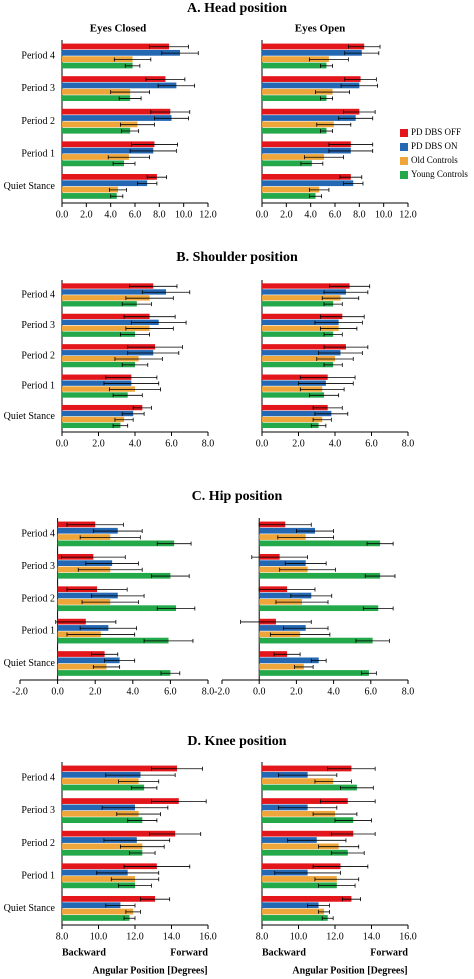 The height and width of the screenshot is (979, 474). What do you see at coordinates (170, 691) in the screenshot?
I see `x-tick-label: 6.0` at bounding box center [170, 691].